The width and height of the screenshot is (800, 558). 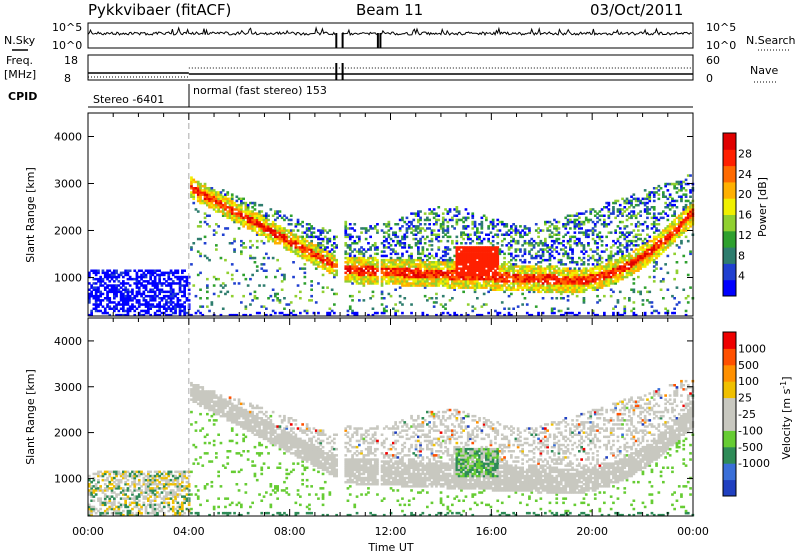 What do you see at coordinates (67, 45) in the screenshot?
I see `nsky-tick-bottom: 10^0` at bounding box center [67, 45].